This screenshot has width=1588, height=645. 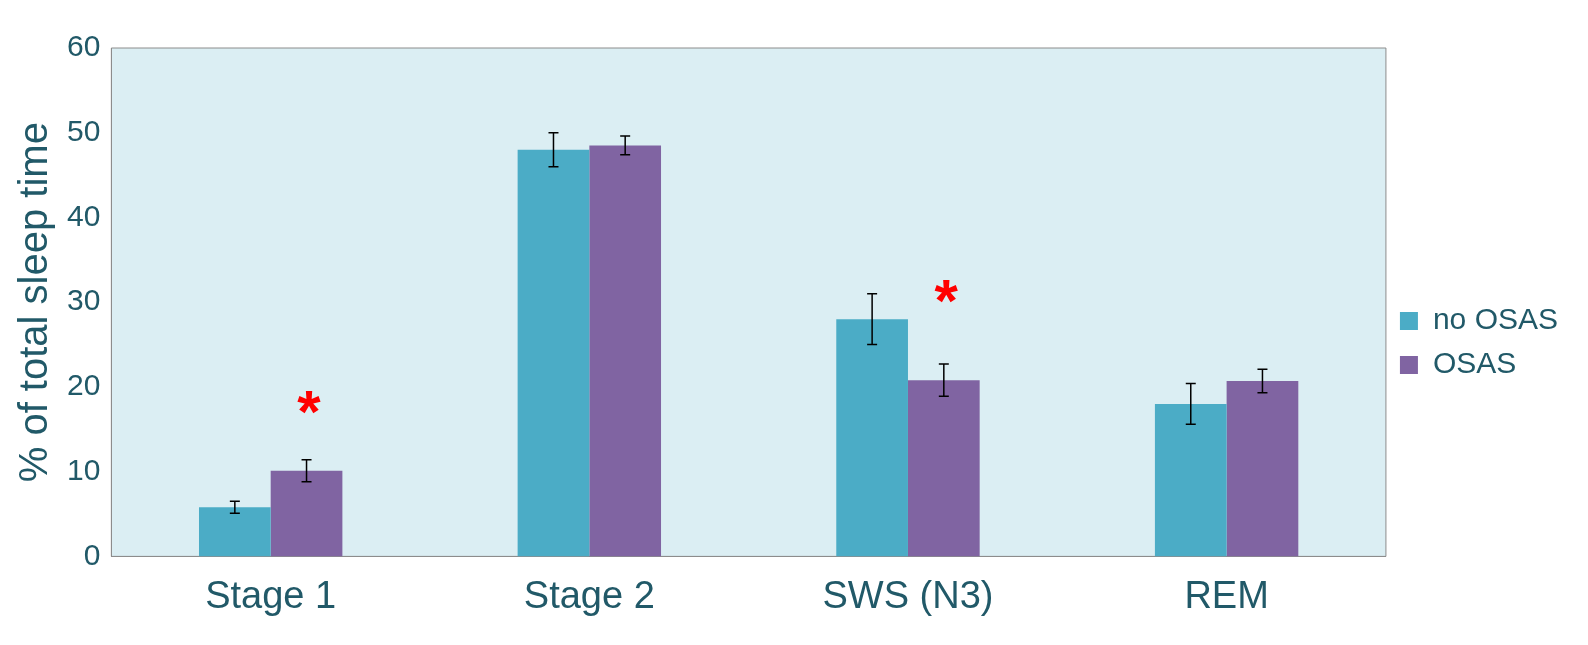 What do you see at coordinates (589, 594) in the screenshot?
I see `x-tick-label: Stage 2` at bounding box center [589, 594].